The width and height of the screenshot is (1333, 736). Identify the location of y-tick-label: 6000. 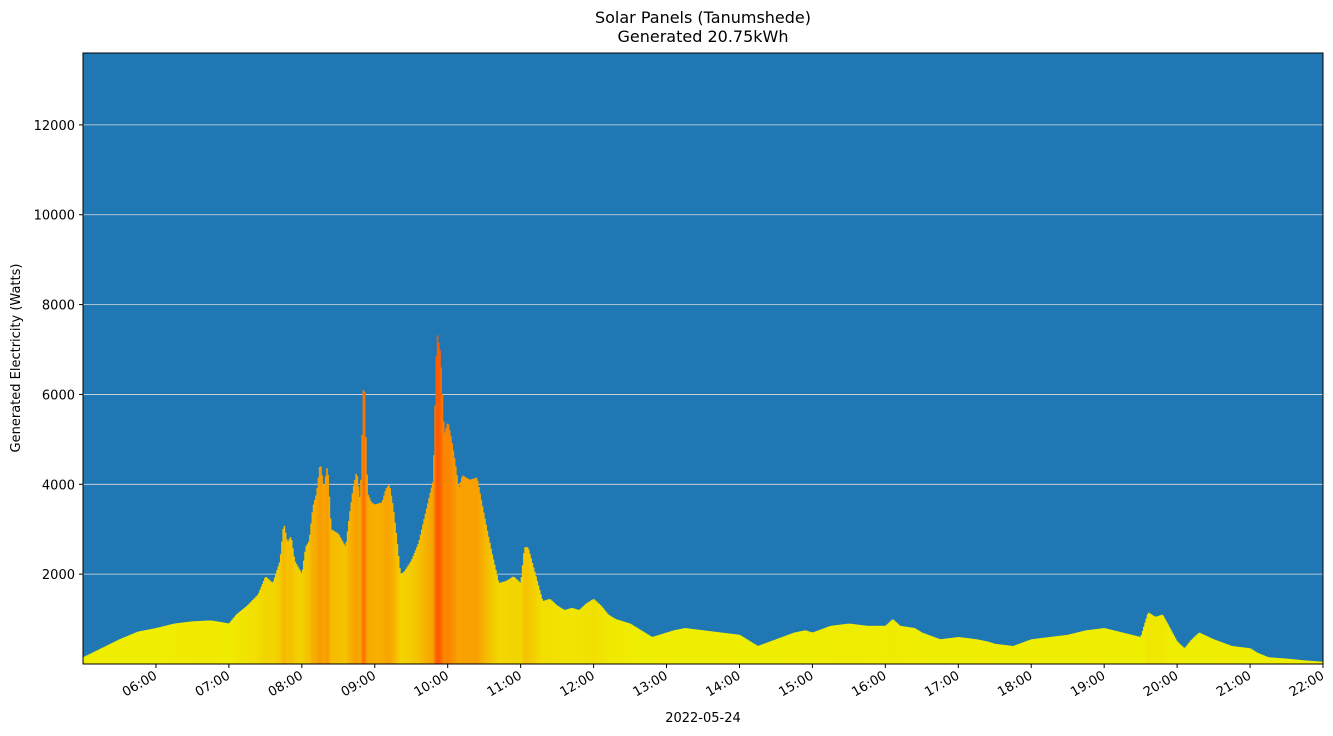
(58, 395).